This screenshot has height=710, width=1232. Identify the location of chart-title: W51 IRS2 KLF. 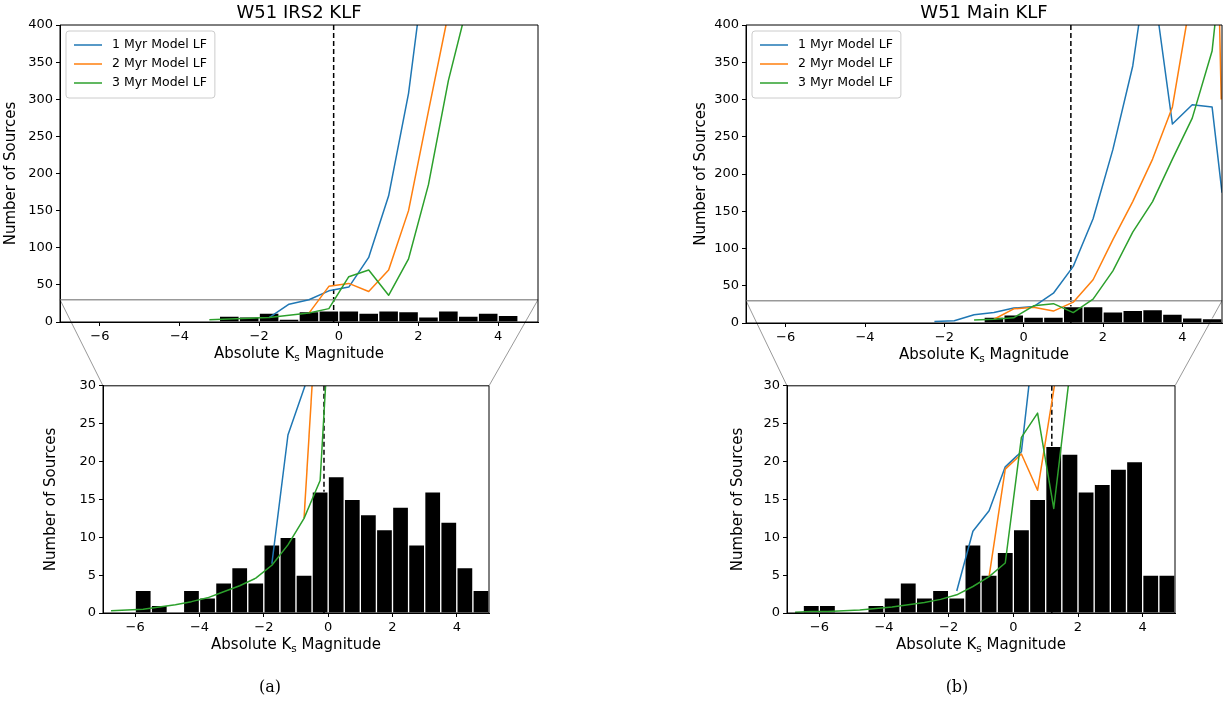
(299, 11).